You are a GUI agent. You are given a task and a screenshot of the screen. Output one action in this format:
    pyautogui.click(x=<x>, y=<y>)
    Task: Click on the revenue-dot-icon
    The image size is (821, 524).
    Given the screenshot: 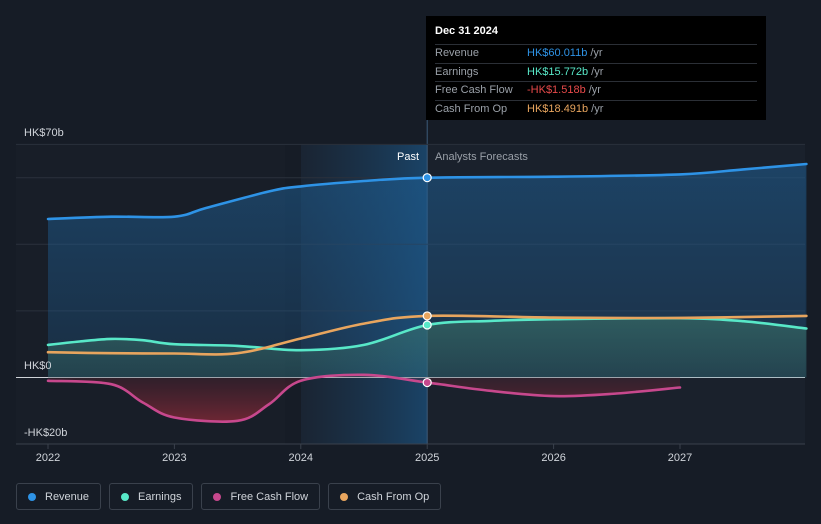 What is the action you would take?
    pyautogui.click(x=32, y=496)
    